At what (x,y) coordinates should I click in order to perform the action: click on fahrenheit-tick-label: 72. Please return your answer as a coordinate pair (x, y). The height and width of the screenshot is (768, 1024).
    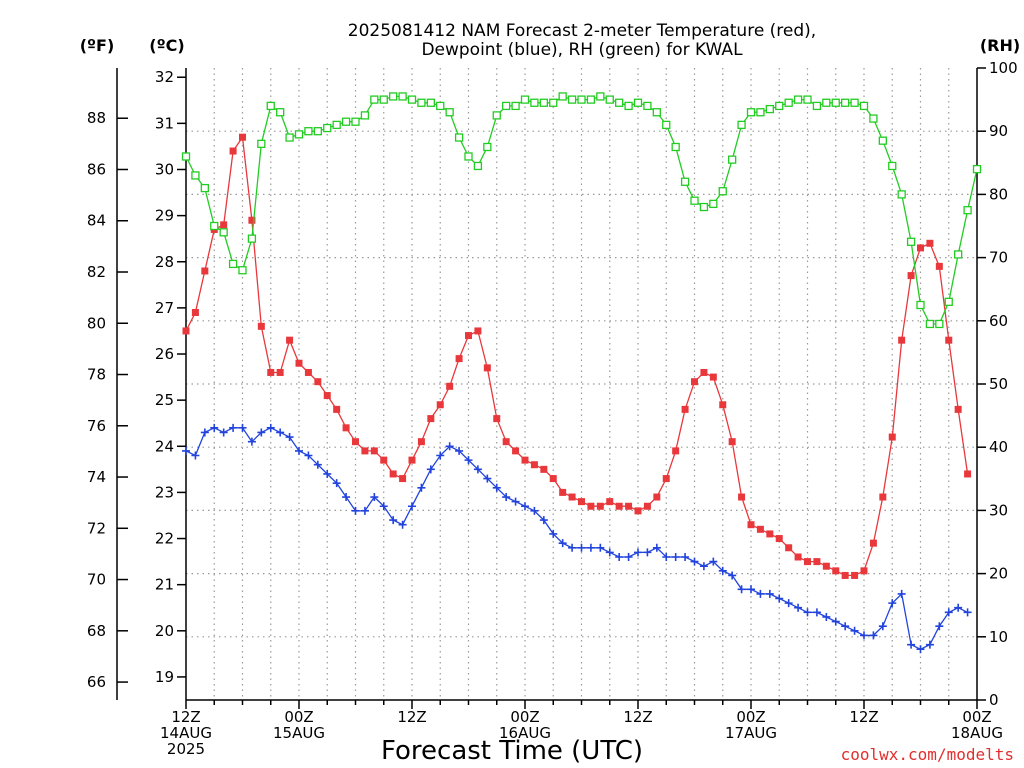
    Looking at the image, I should click on (96, 528).